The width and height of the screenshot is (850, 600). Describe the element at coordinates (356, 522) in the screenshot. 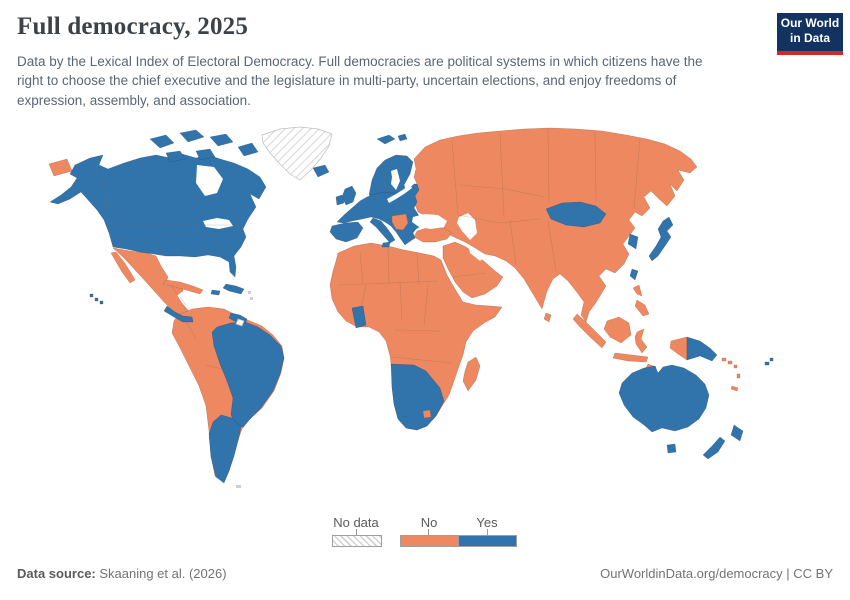

I see `legend-label-no-data: No data` at that location.